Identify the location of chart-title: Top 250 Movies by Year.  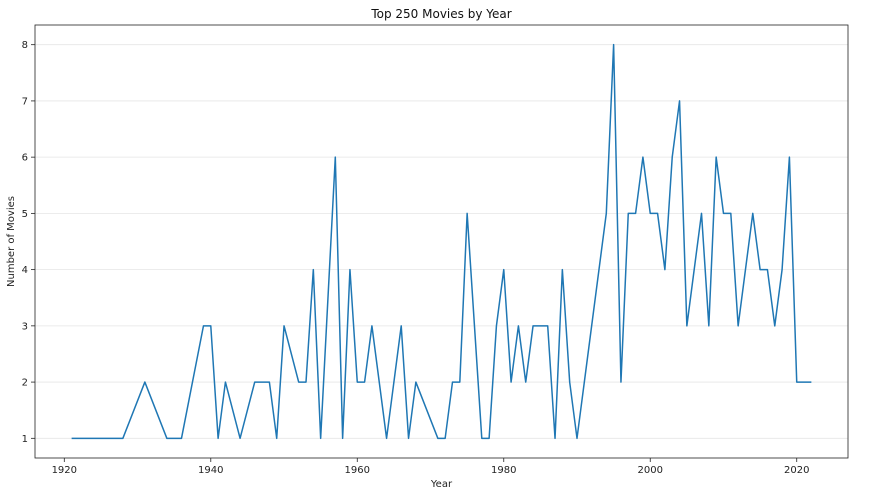
(440, 14).